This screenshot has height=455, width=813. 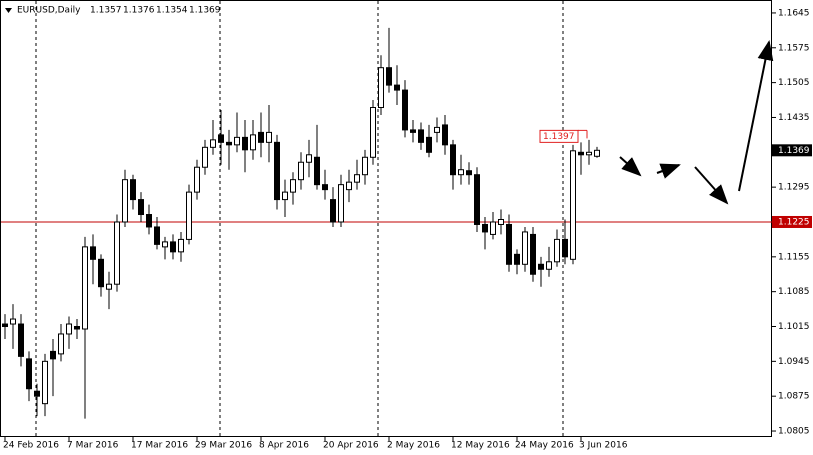 I want to click on y-tick-label: 1.1645, so click(x=794, y=13).